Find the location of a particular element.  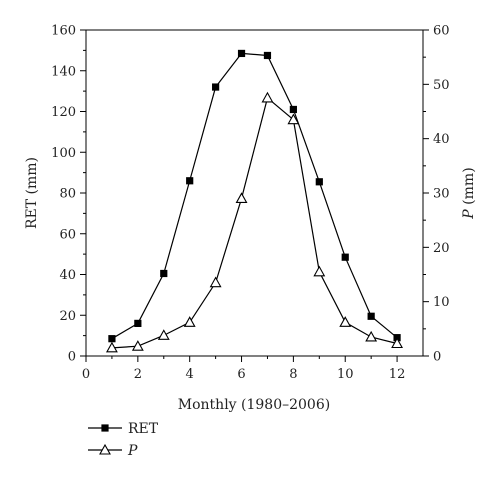

legend-p-label: P is located at coordinates (132, 451).